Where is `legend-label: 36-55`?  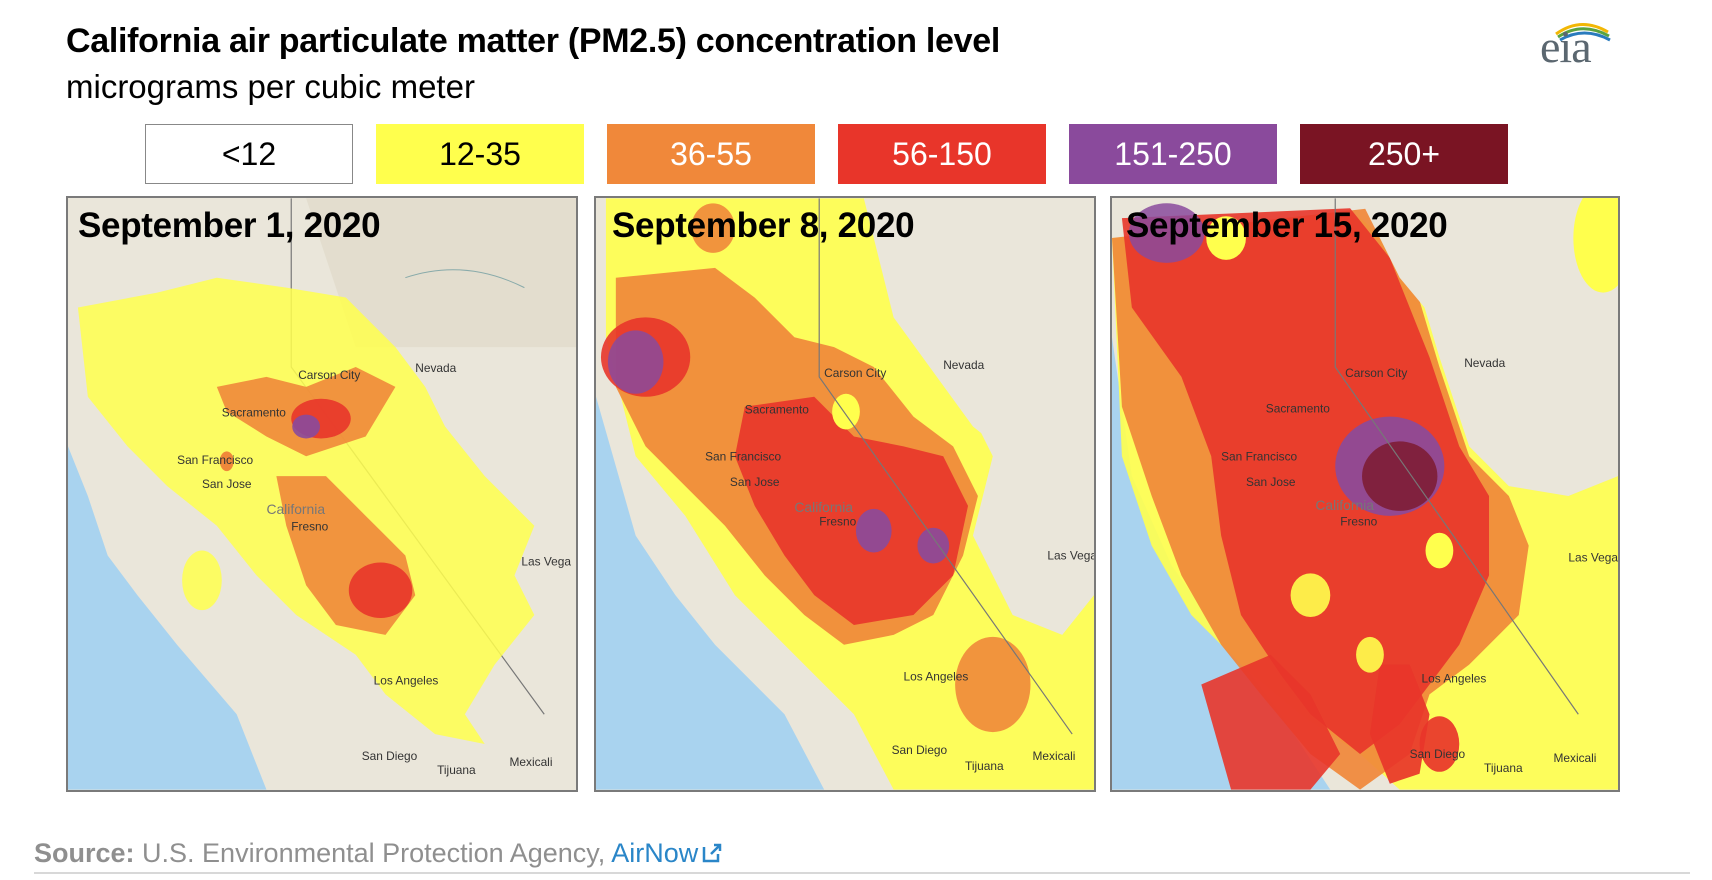
legend-label: 36-55 is located at coordinates (711, 153).